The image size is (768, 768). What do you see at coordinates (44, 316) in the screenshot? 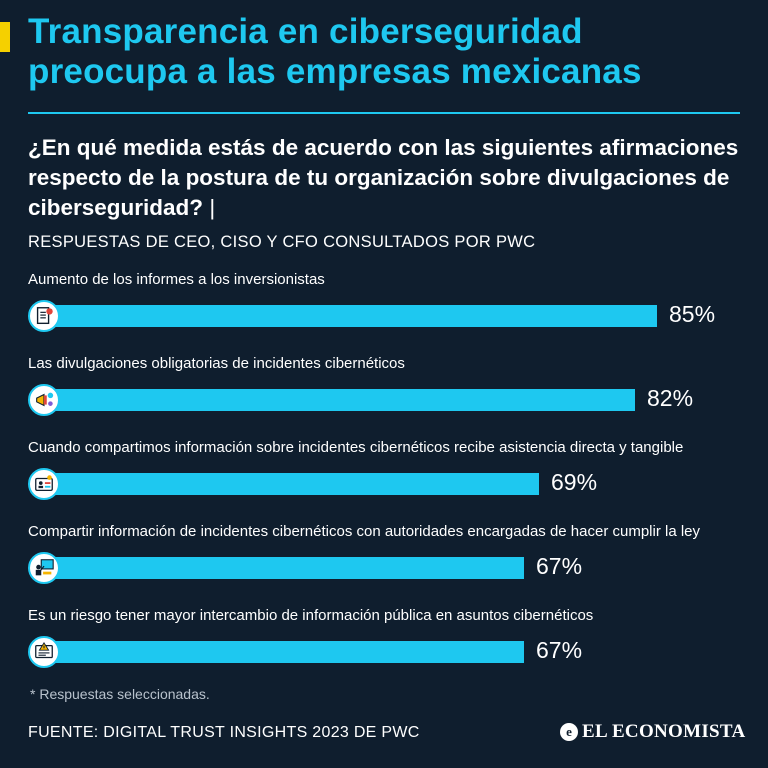
I see `document-icon` at bounding box center [44, 316].